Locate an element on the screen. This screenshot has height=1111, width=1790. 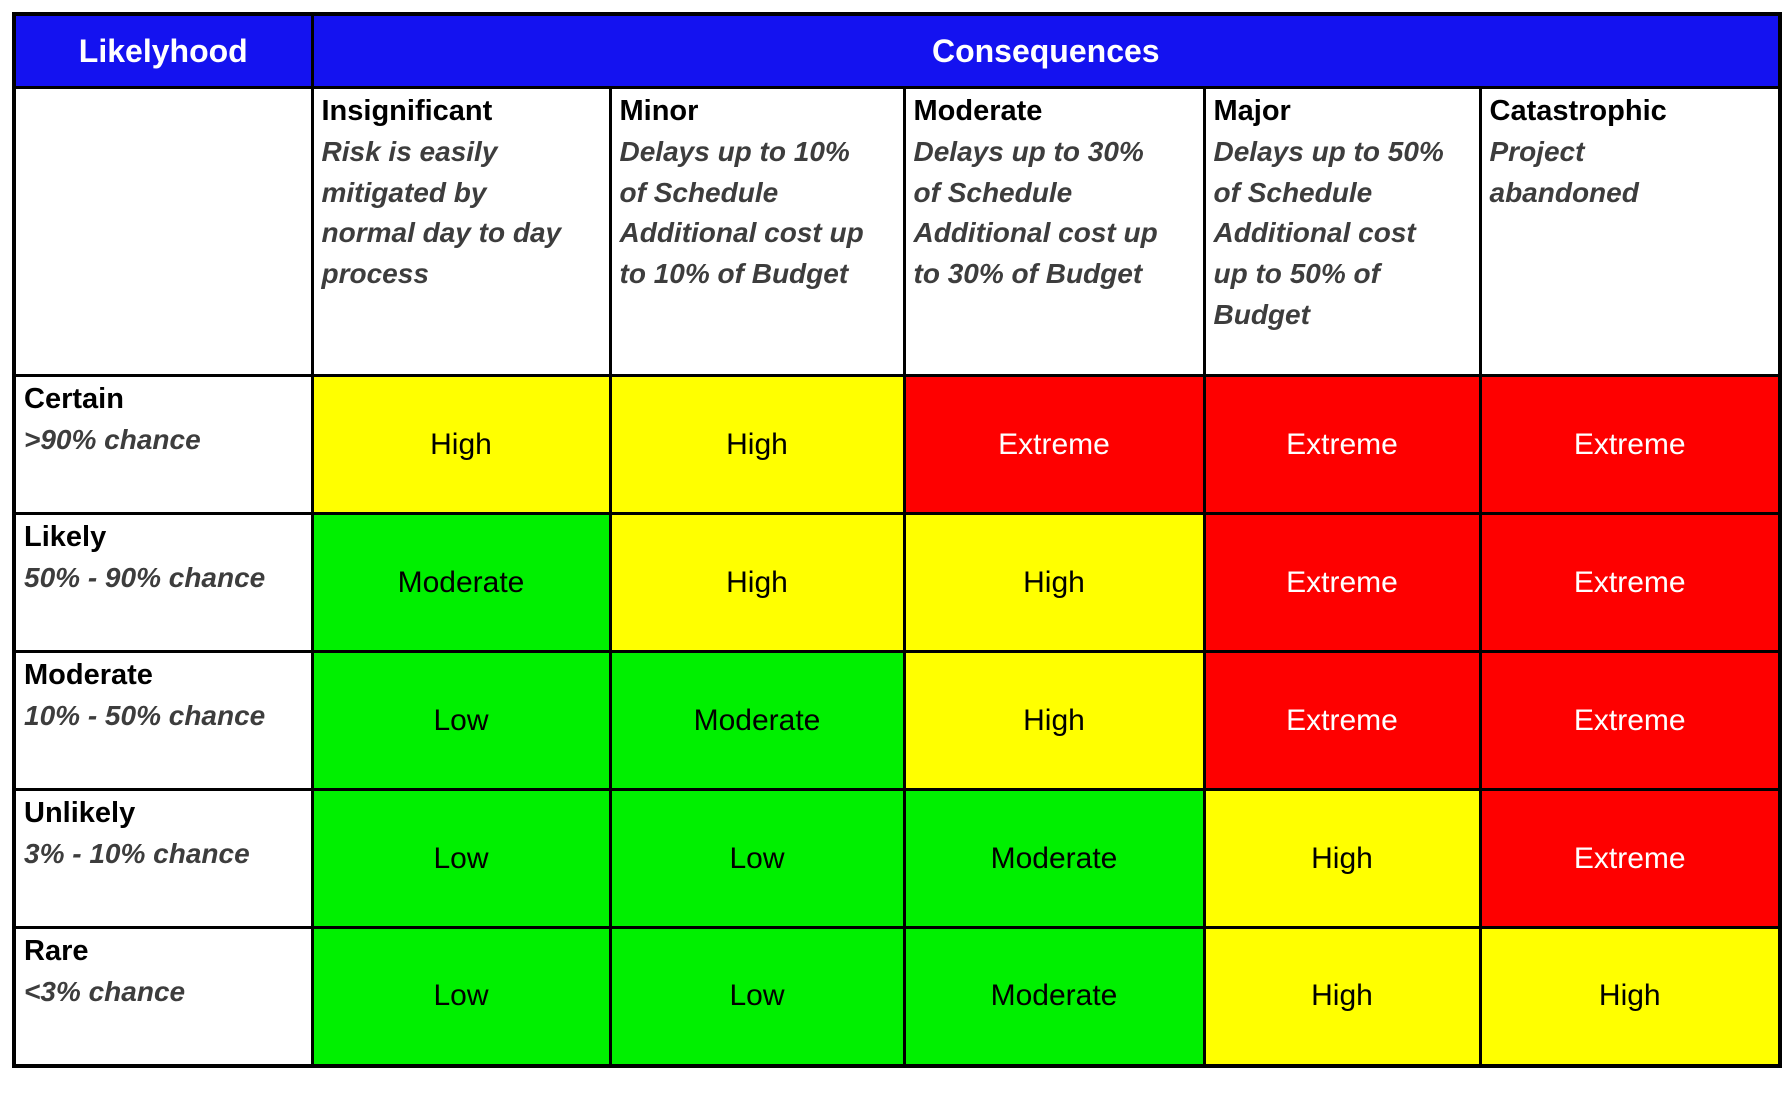
risk-cell-moderate-minor: Moderate is located at coordinates (757, 720).